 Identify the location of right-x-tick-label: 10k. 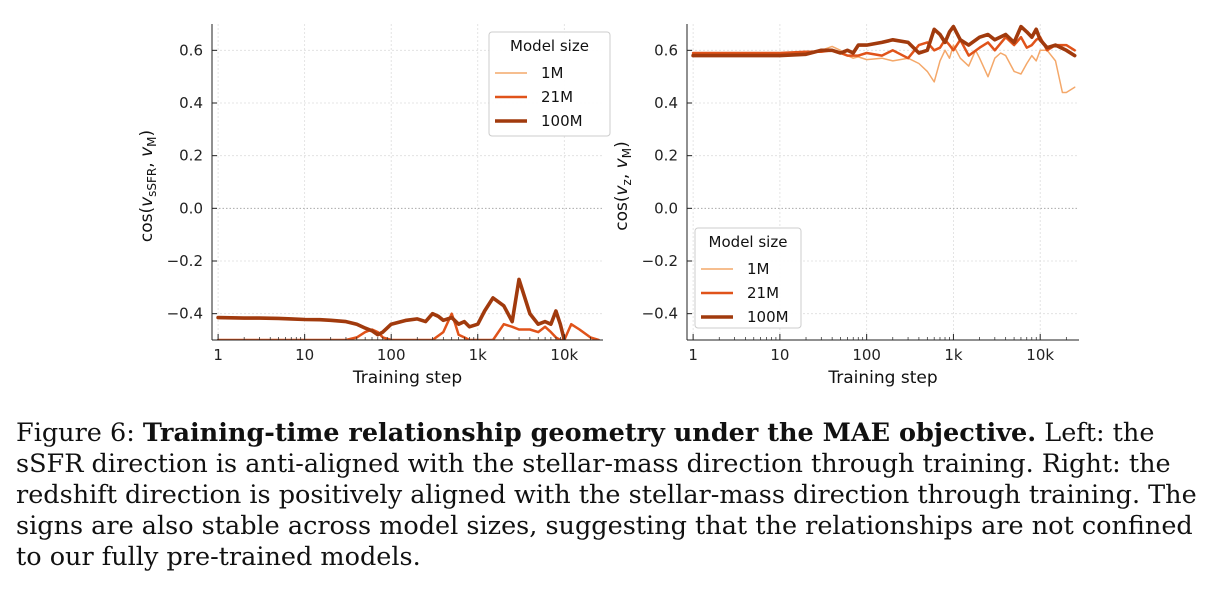
(1040, 355).